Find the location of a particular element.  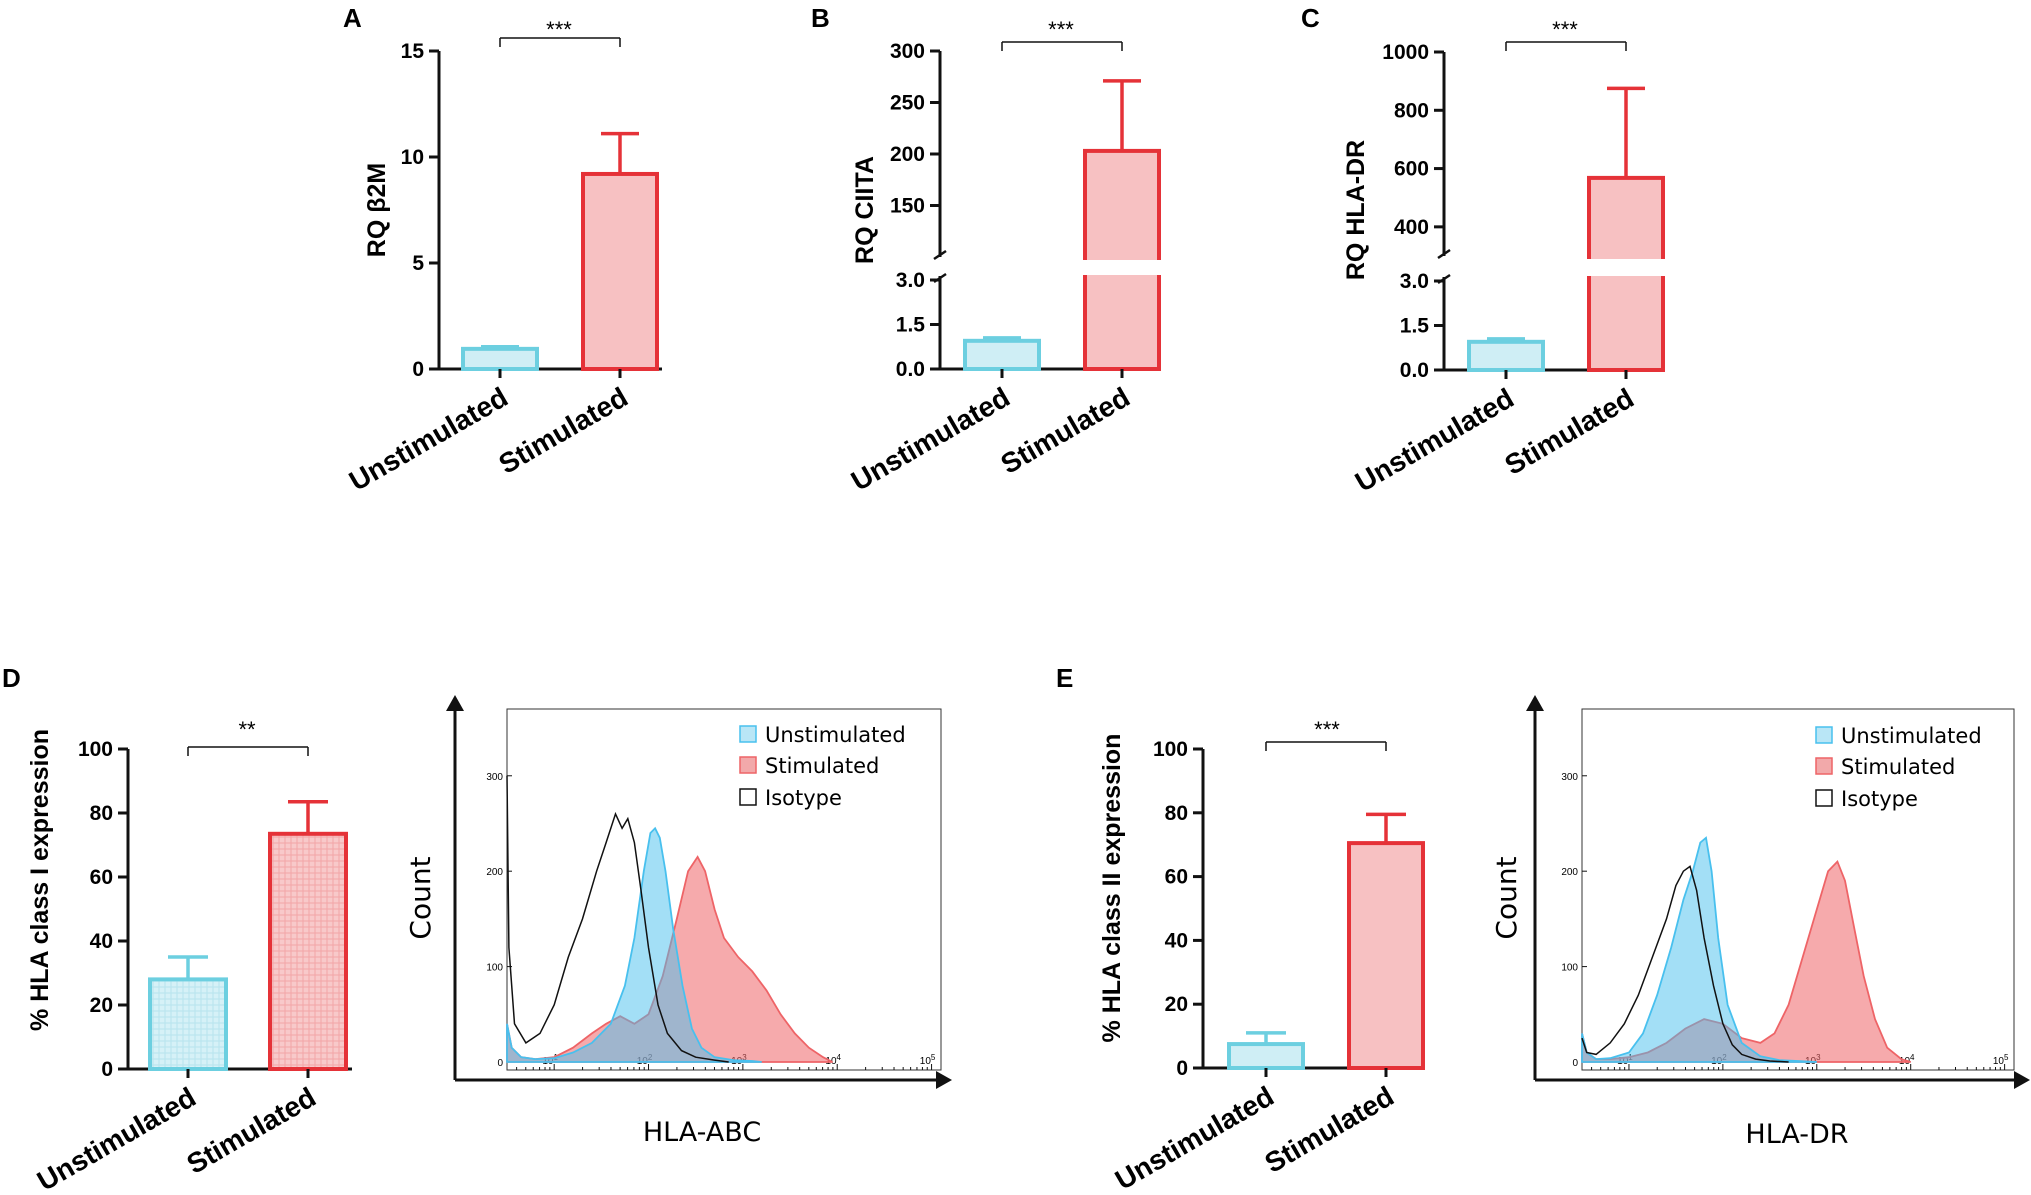

flow-e-ylabel: Count is located at coordinates (1506, 897).